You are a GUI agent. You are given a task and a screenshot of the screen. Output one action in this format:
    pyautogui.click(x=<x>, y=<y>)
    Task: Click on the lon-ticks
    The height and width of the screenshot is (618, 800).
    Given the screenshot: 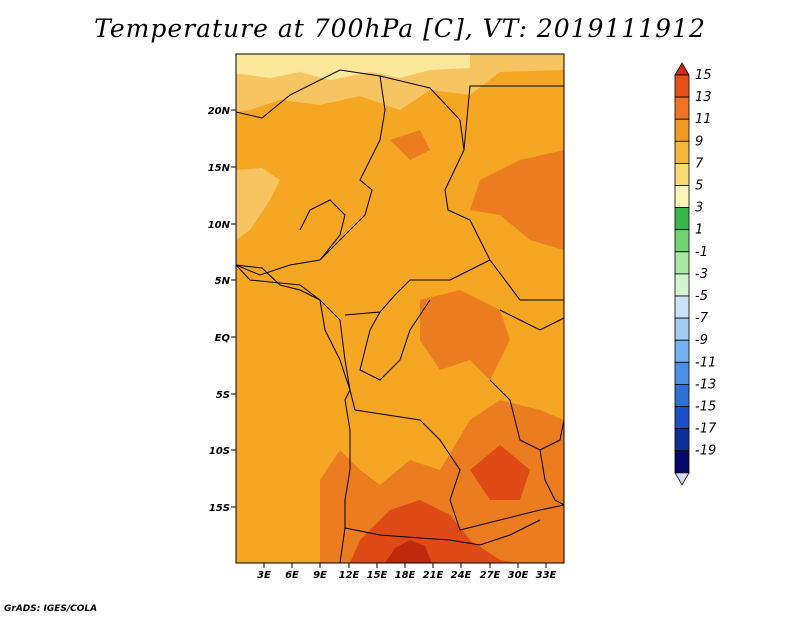 What is the action you would take?
    pyautogui.click(x=405, y=565)
    